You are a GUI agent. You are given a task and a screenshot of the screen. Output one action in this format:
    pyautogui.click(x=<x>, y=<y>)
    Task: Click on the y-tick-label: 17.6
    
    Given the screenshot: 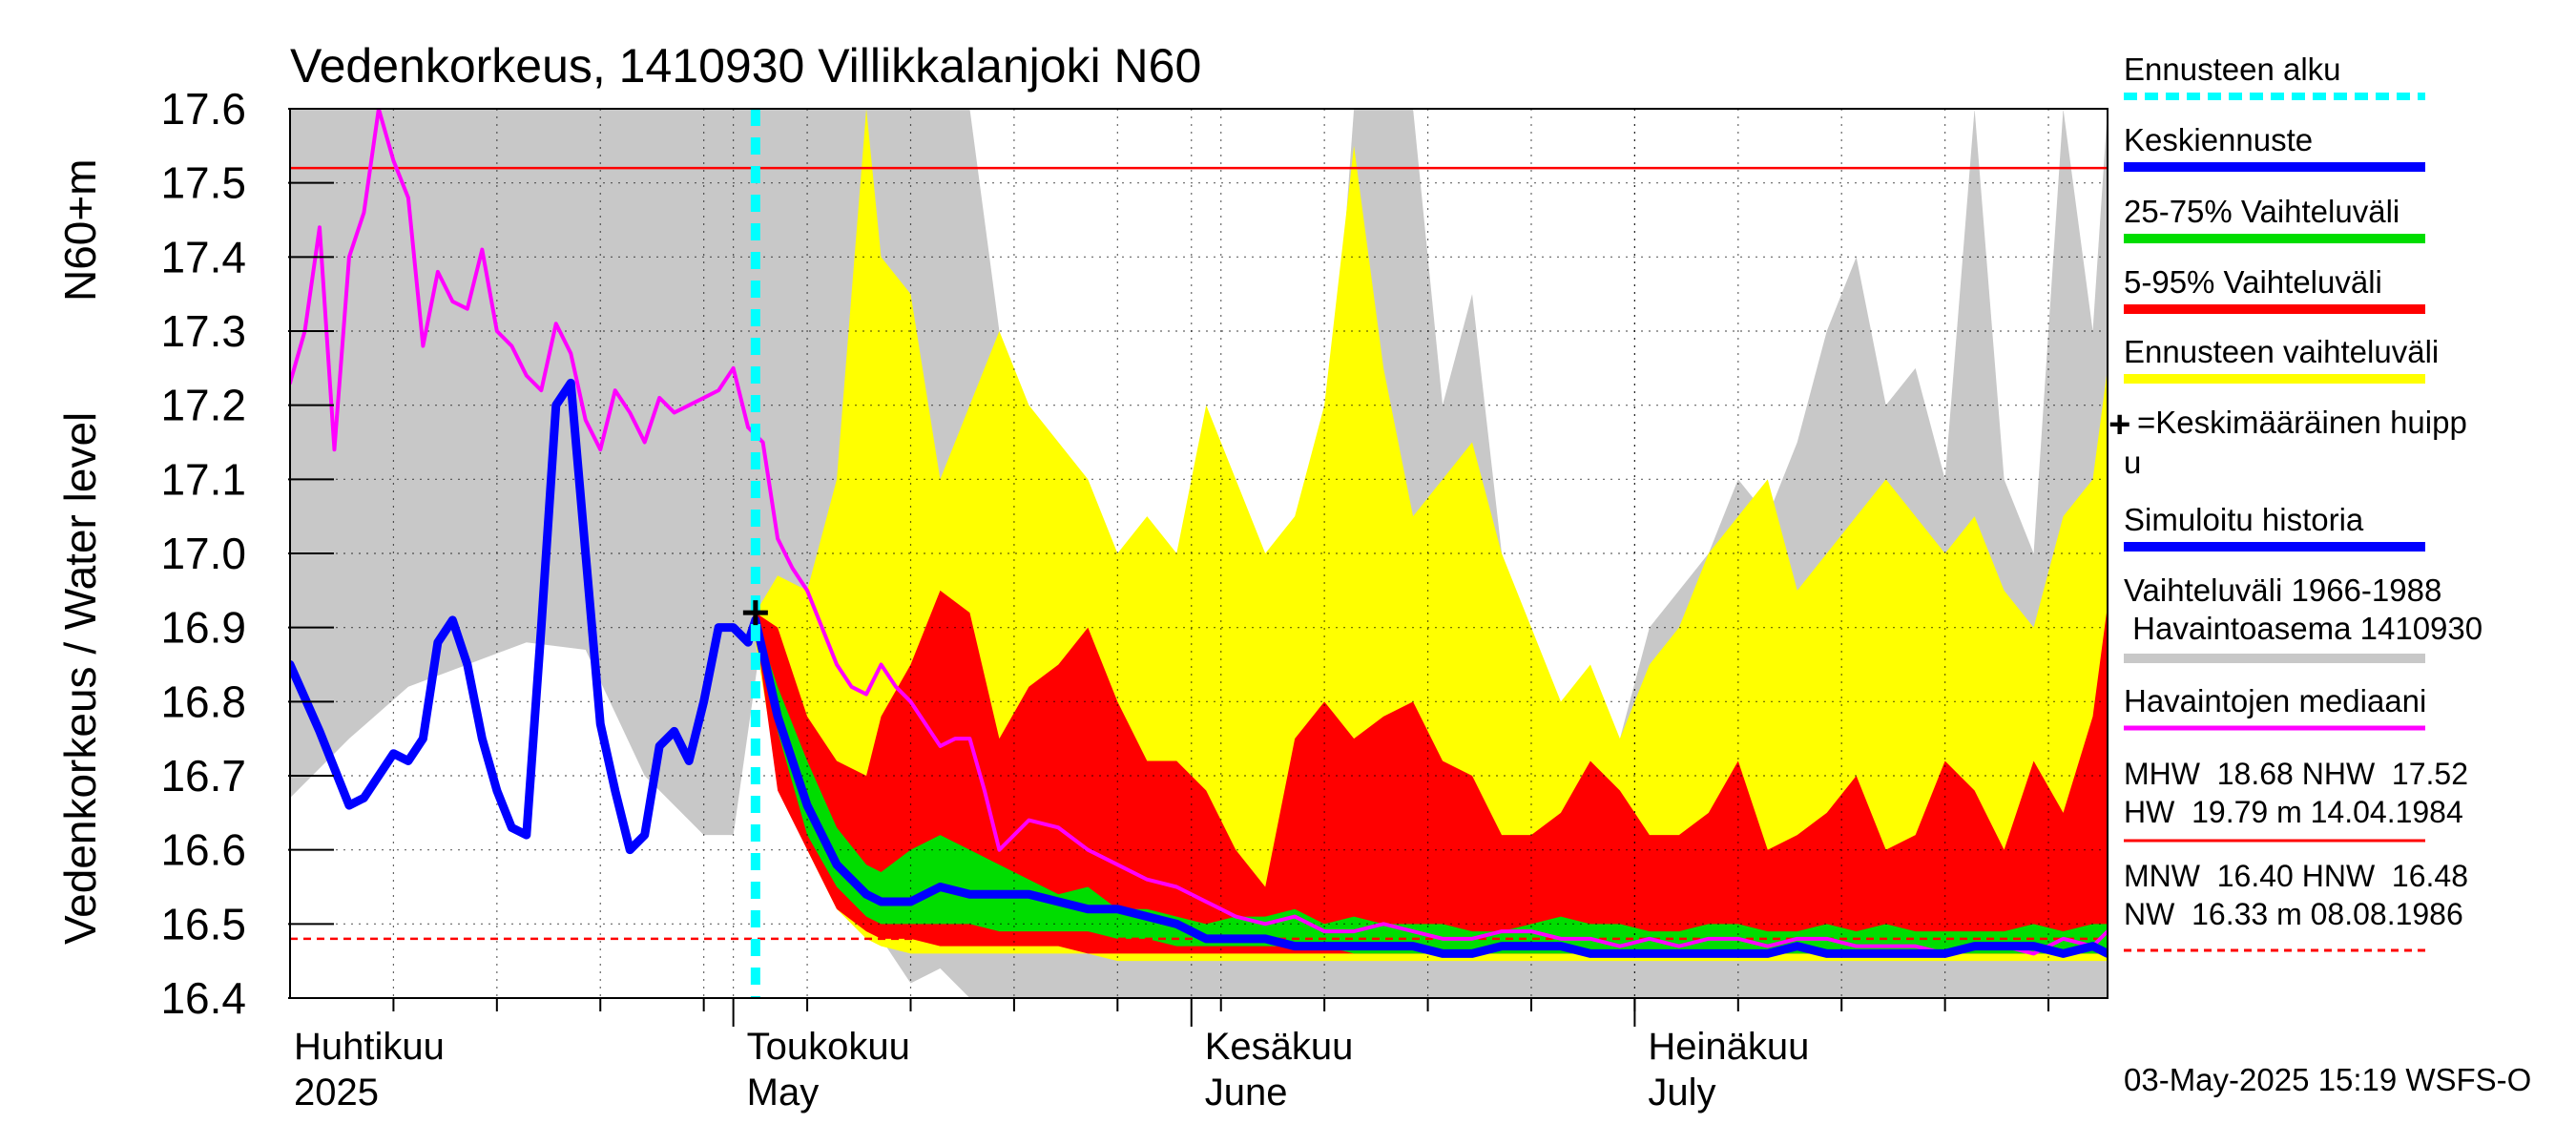 What is the action you would take?
    pyautogui.click(x=203, y=109)
    